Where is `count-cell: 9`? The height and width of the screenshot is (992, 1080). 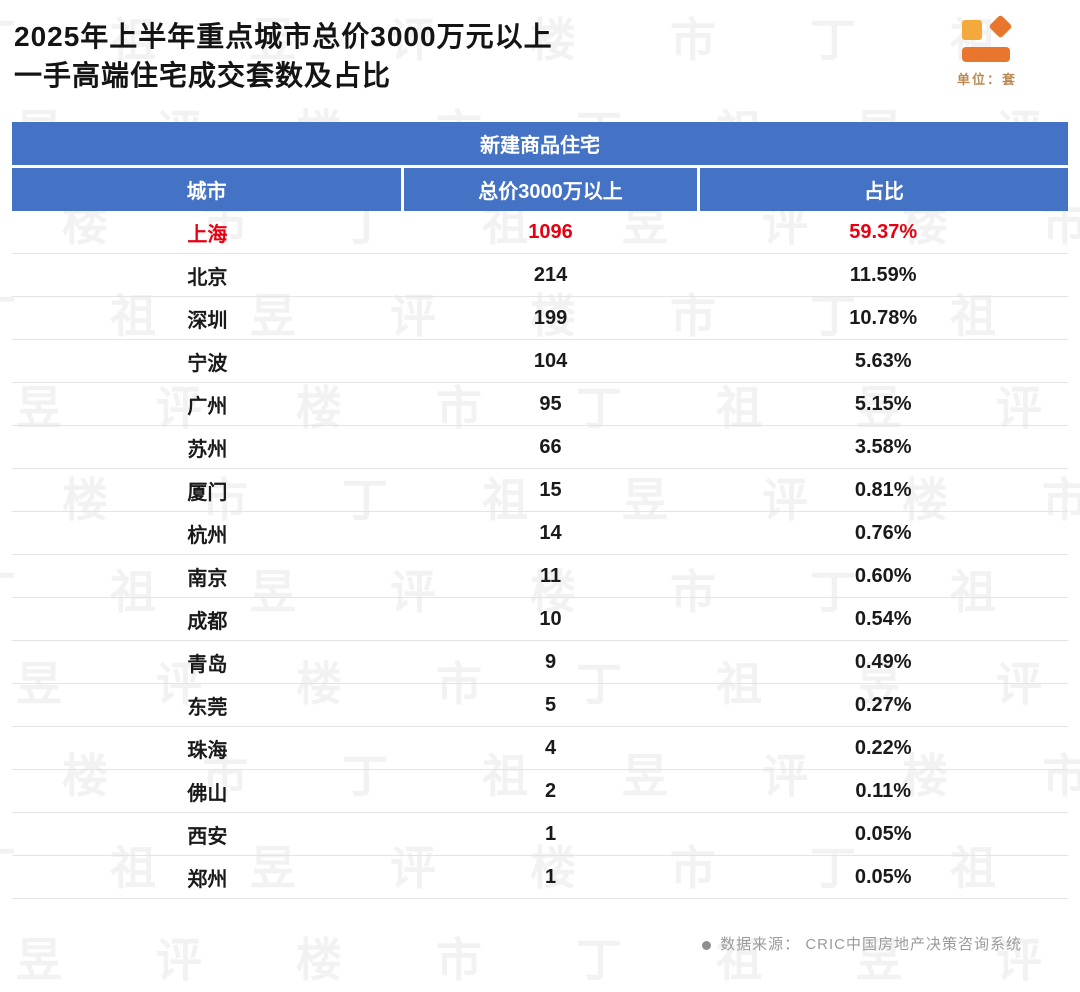 count-cell: 9 is located at coordinates (550, 662).